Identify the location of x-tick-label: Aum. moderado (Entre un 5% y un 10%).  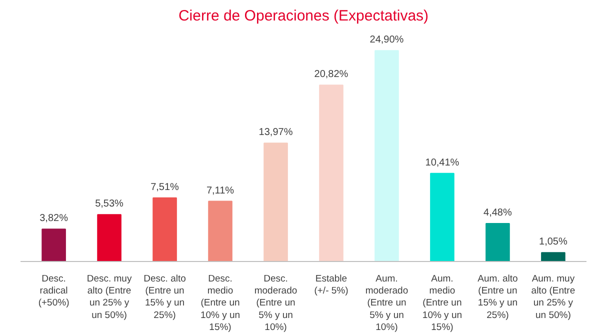
(386, 303).